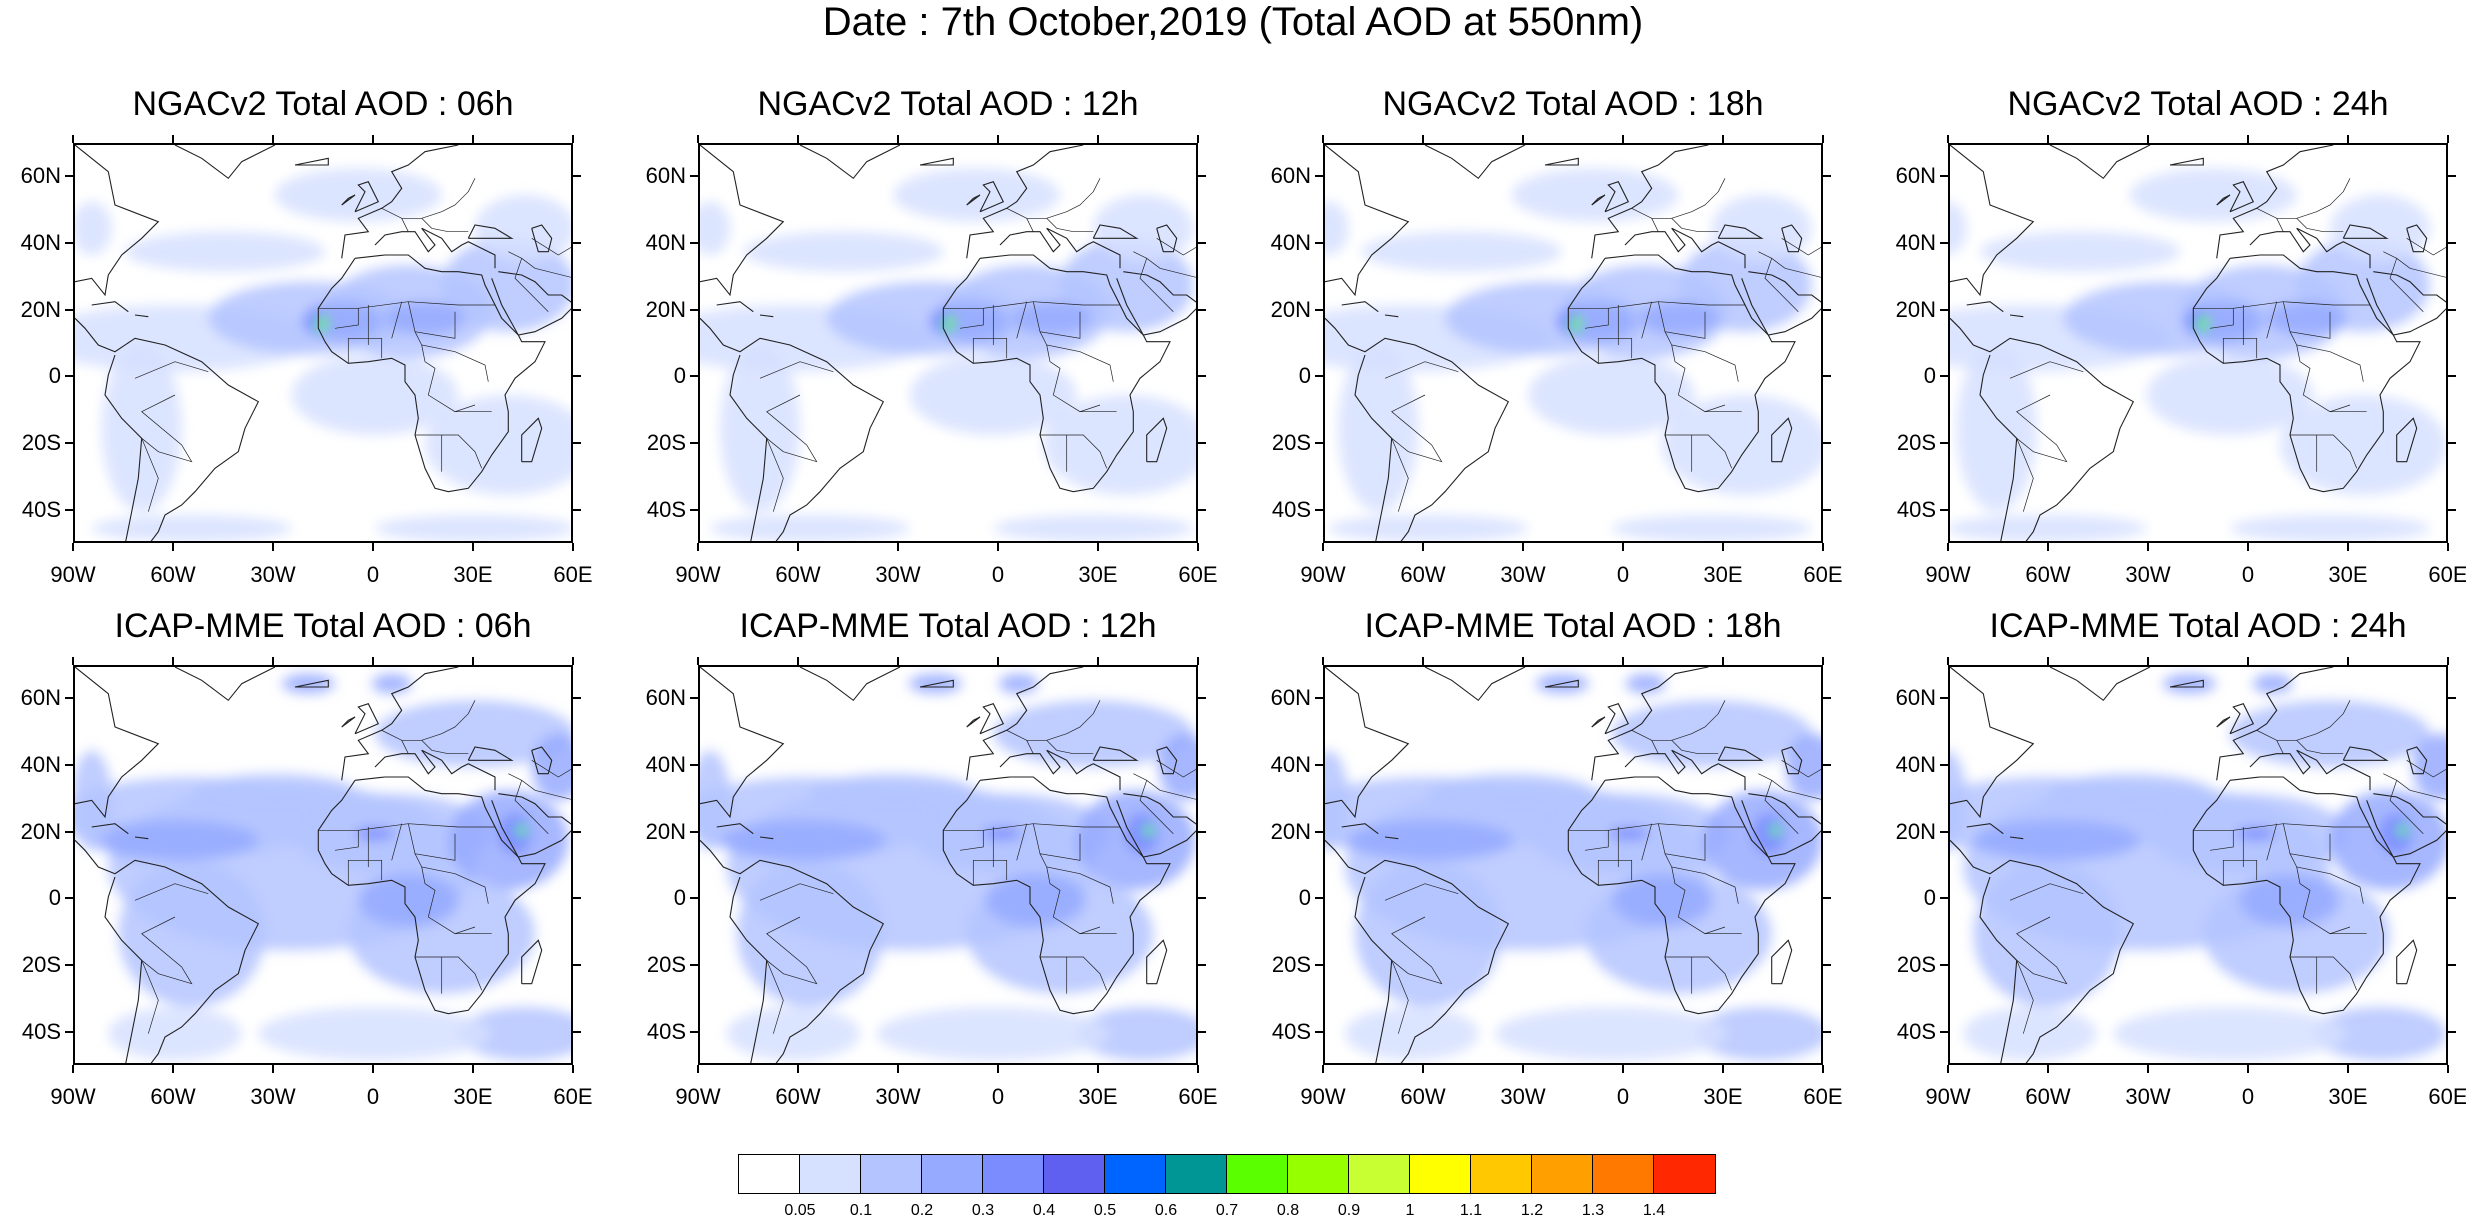 The height and width of the screenshot is (1222, 2466). I want to click on colorbar-label: 1.1, so click(1471, 1210).